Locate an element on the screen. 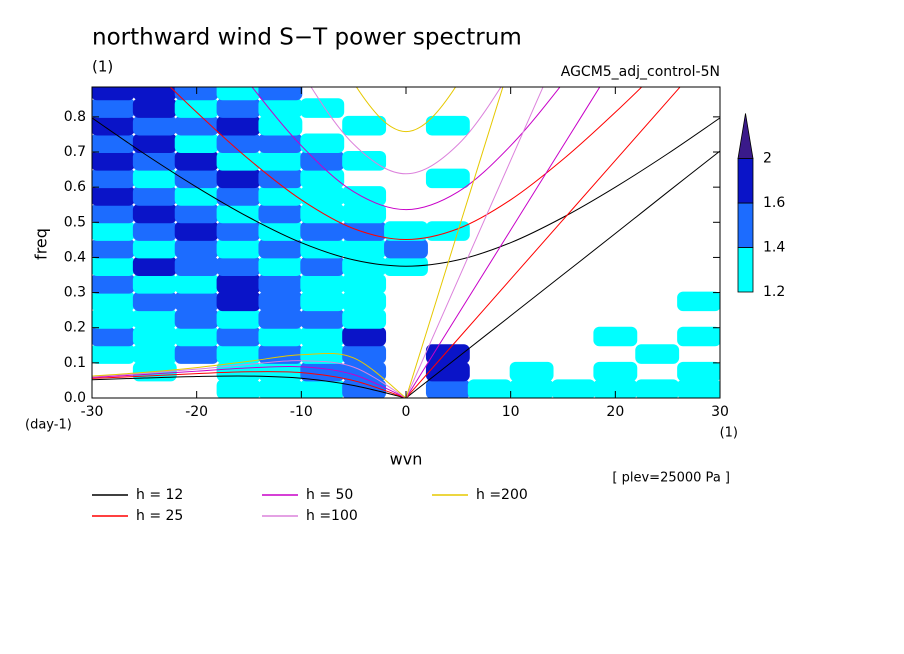 Image resolution: width=904 pixels, height=654 pixels. y-axis-label: freq is located at coordinates (41, 244).